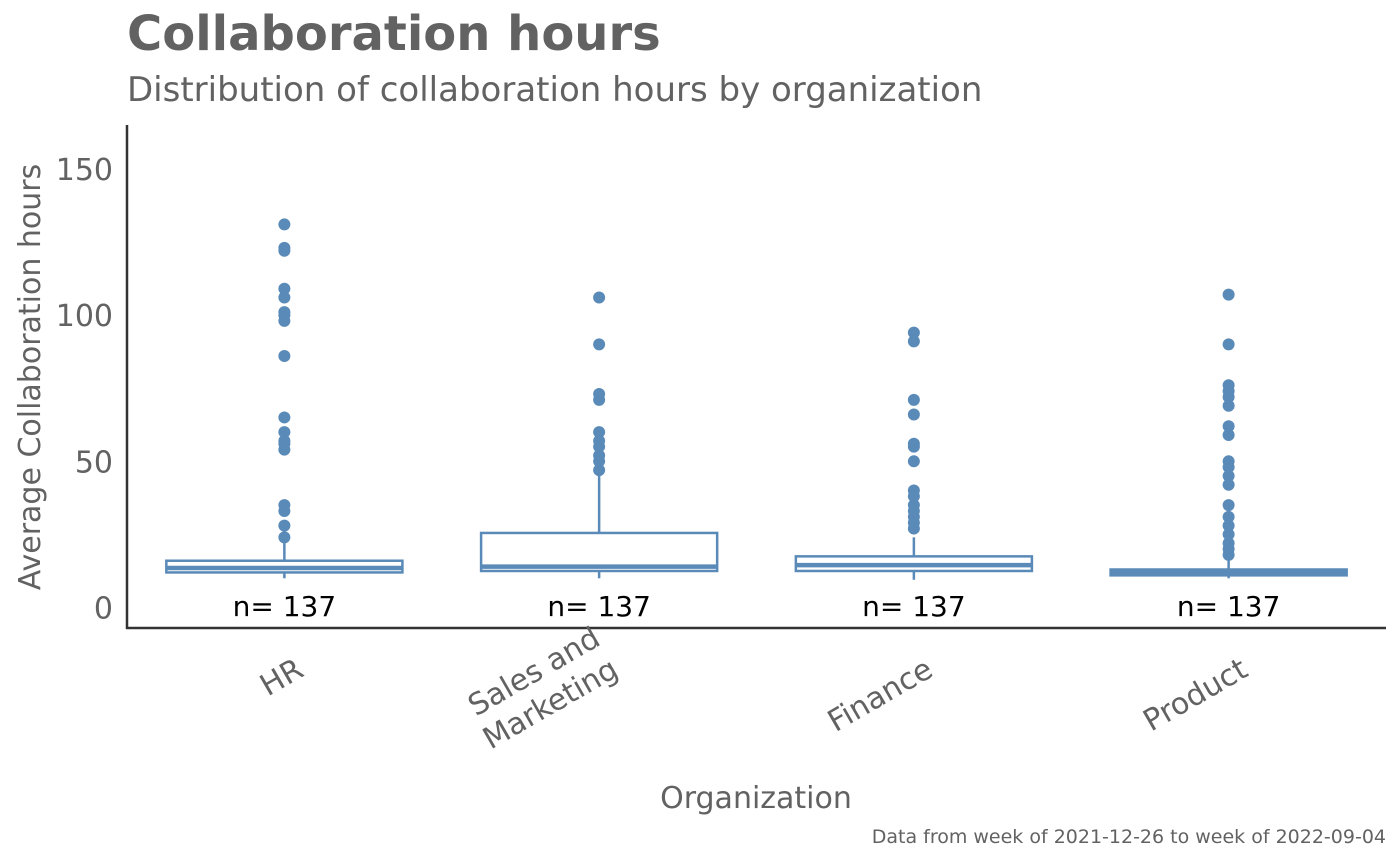  What do you see at coordinates (394, 34) in the screenshot?
I see `chart-title: Collaboration hours` at bounding box center [394, 34].